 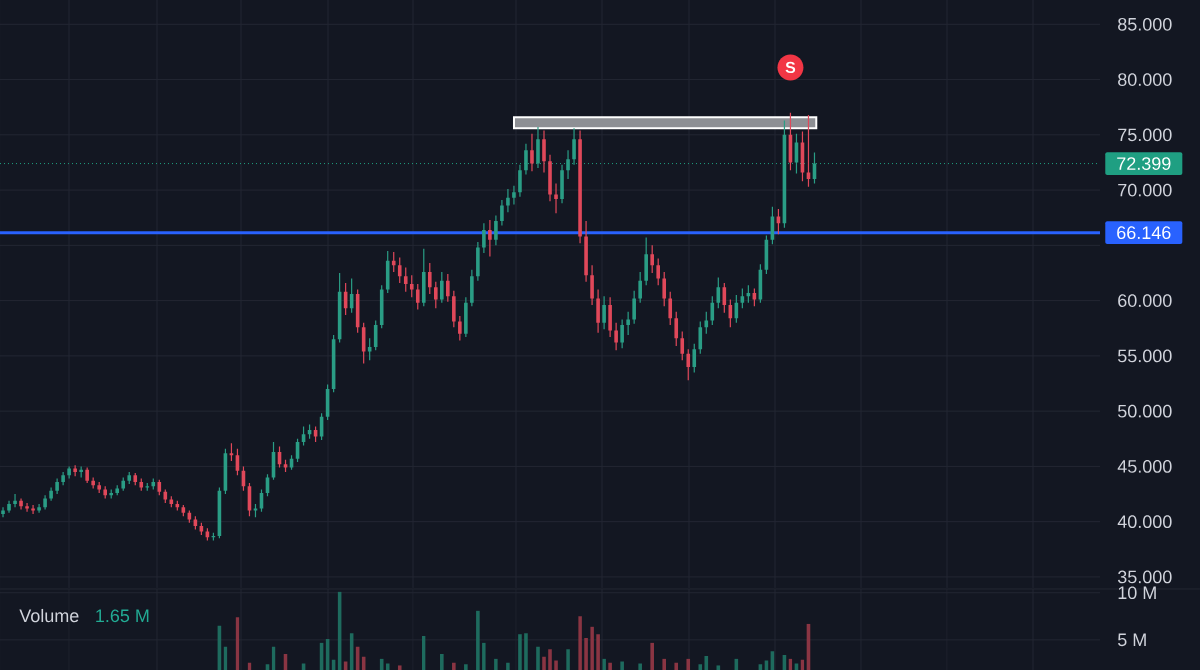 I want to click on y-tick-label: 70.000, so click(x=1145, y=190).